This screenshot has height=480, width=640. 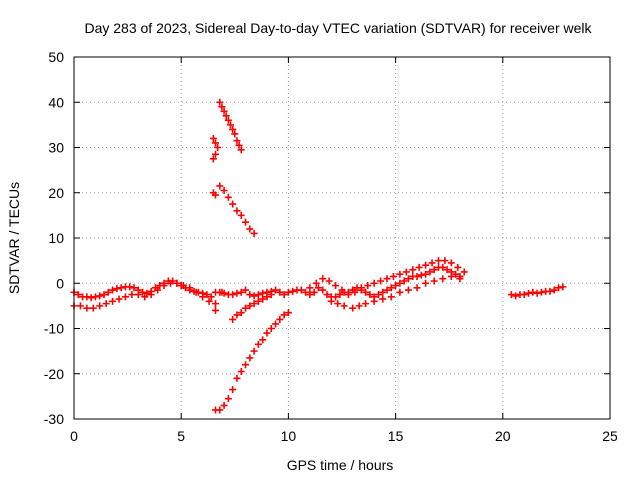 What do you see at coordinates (252, 361) in the screenshot?
I see `series-rising-arc` at bounding box center [252, 361].